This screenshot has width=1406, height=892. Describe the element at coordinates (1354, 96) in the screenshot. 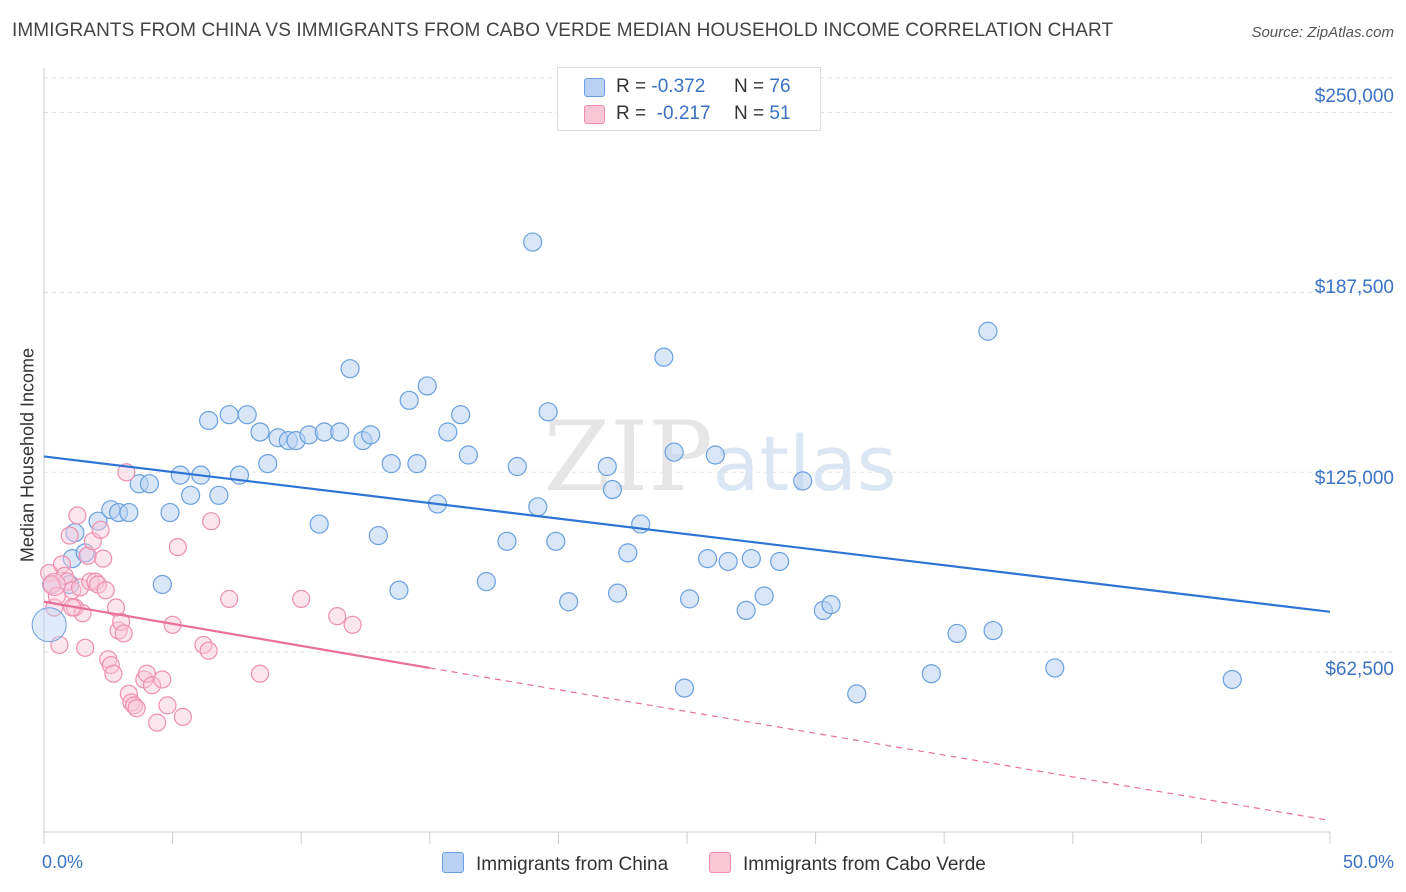

I see `y-tick-label: $250,000` at that location.